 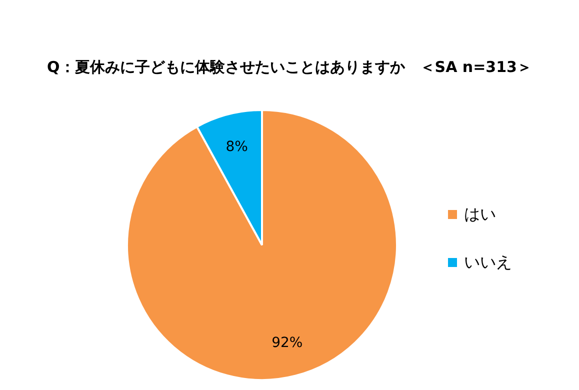 What do you see at coordinates (287, 342) in the screenshot?
I see `data-label: 92%` at bounding box center [287, 342].